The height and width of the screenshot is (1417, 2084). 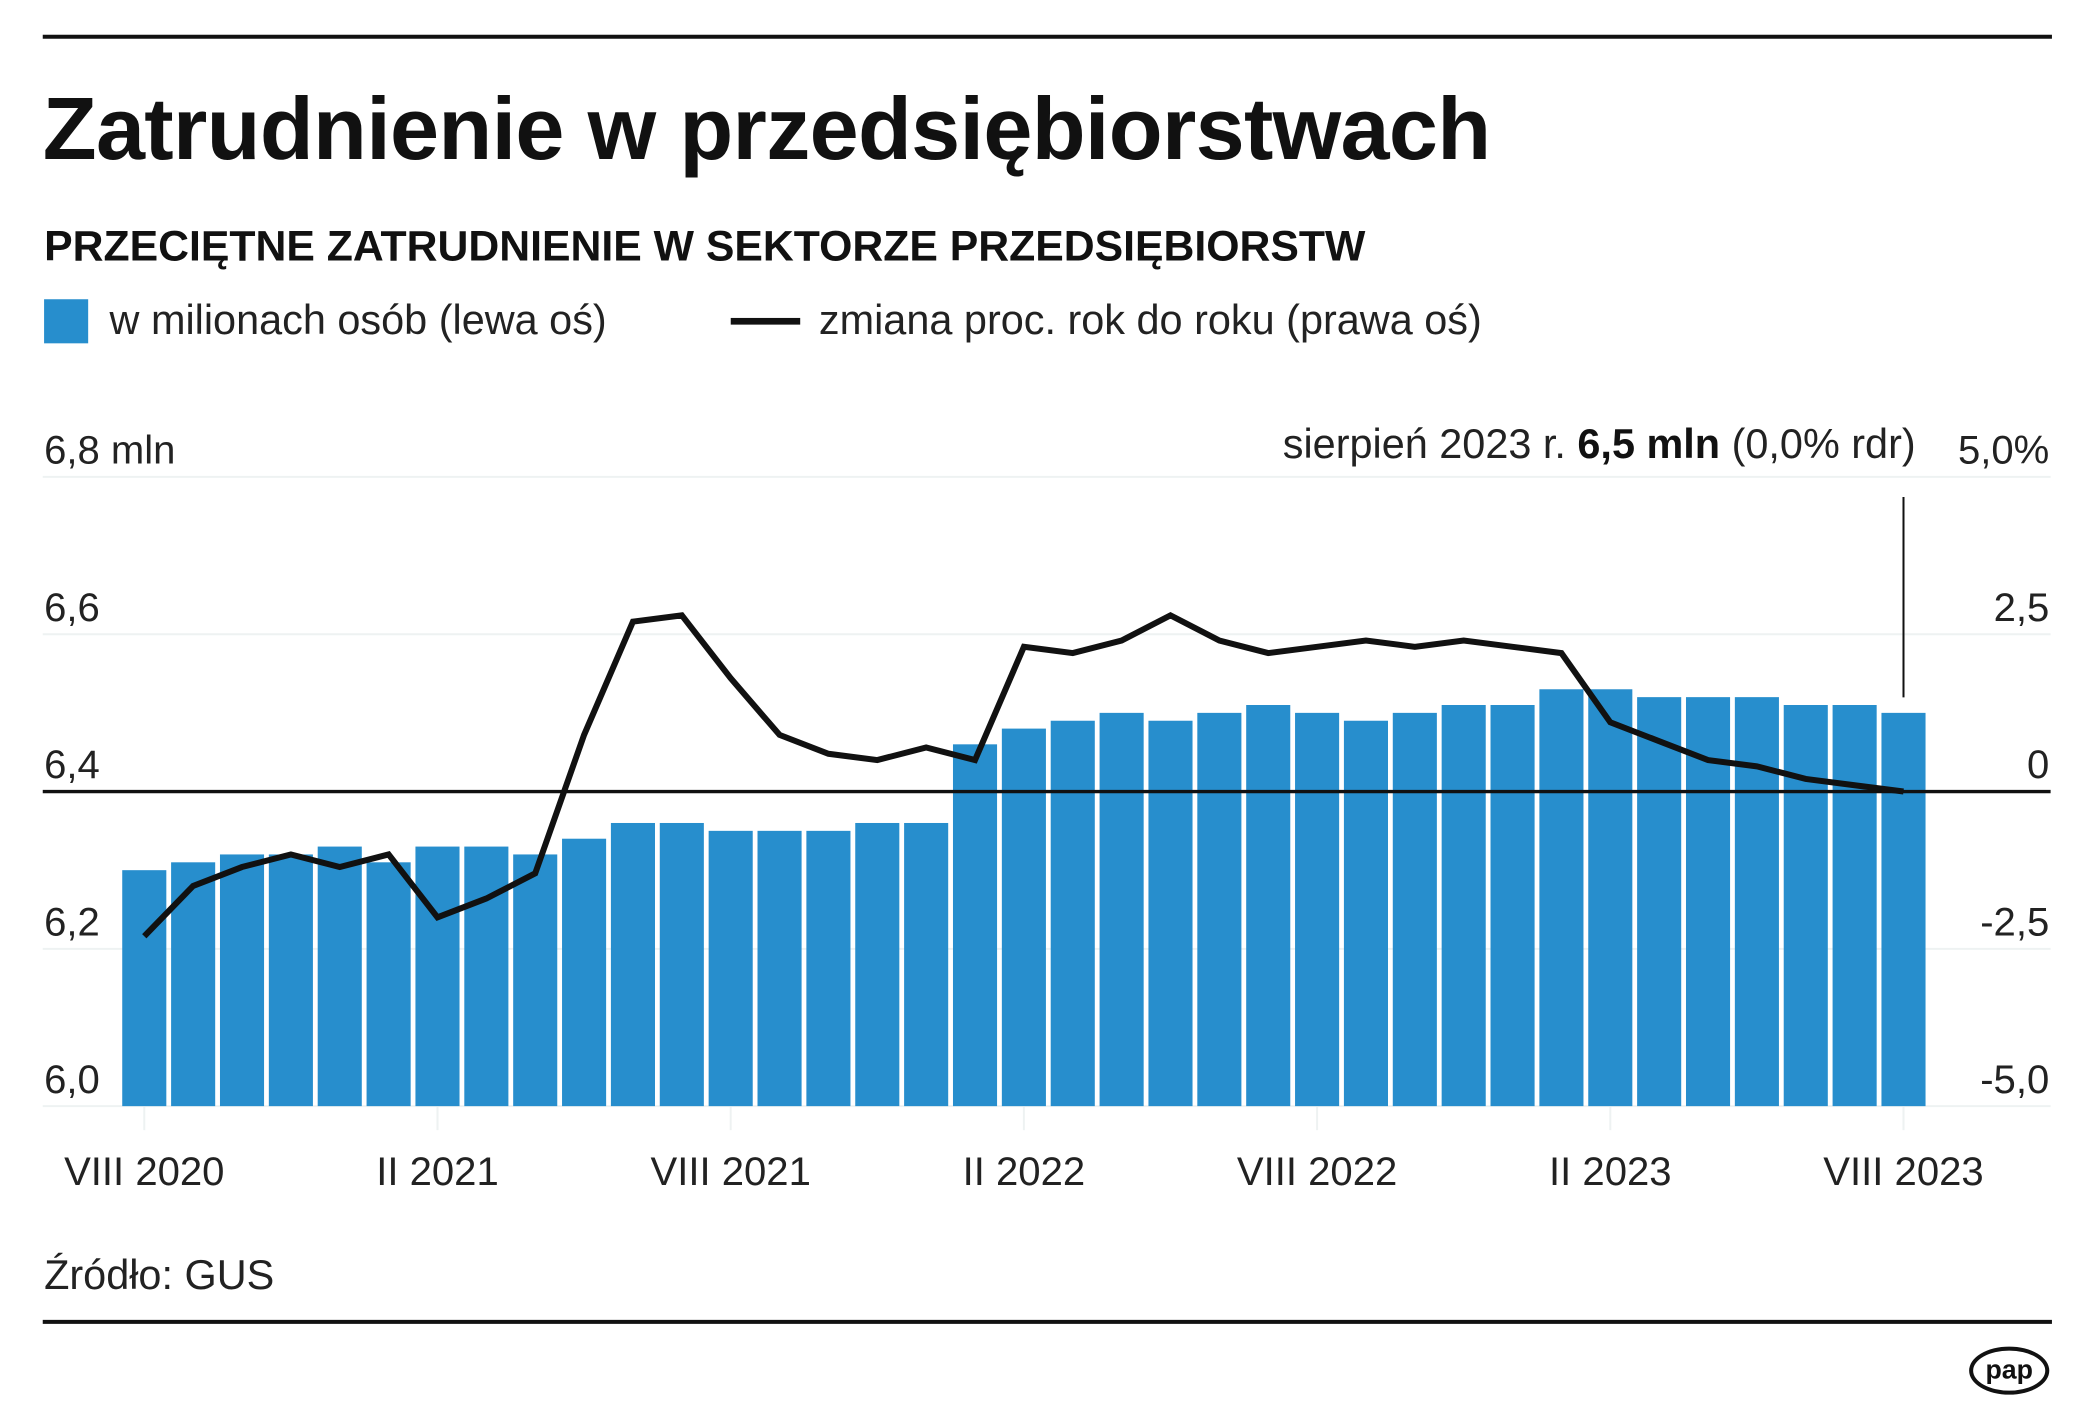 What do you see at coordinates (1317, 1172) in the screenshot?
I see `x-axis-tick-label: VIII 2022` at bounding box center [1317, 1172].